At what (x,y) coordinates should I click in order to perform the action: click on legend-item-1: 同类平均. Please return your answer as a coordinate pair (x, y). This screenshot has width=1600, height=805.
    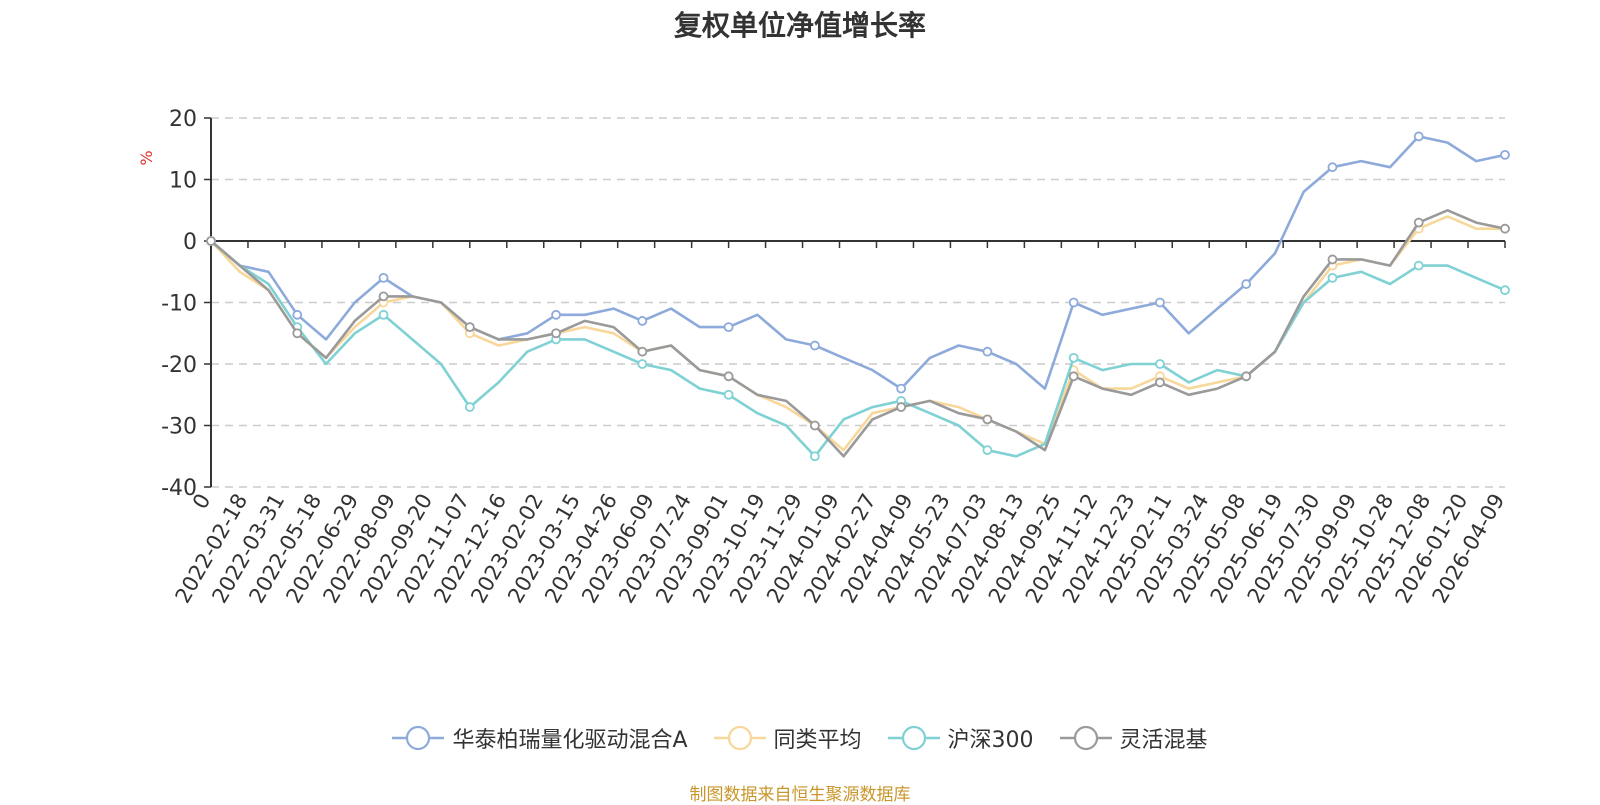
    Looking at the image, I should click on (787, 738).